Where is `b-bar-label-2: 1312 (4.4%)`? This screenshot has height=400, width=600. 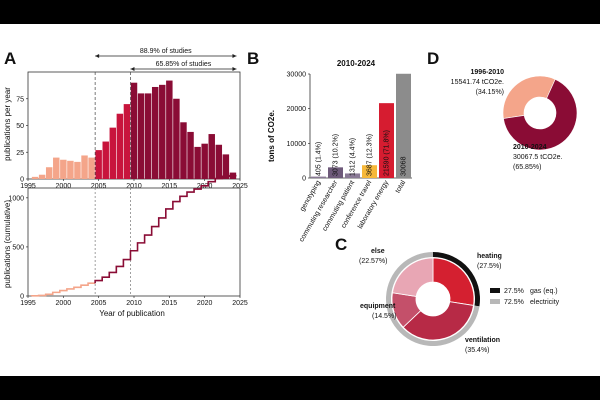 b-bar-label-2: 1312 (4.4%) is located at coordinates (353, 157).